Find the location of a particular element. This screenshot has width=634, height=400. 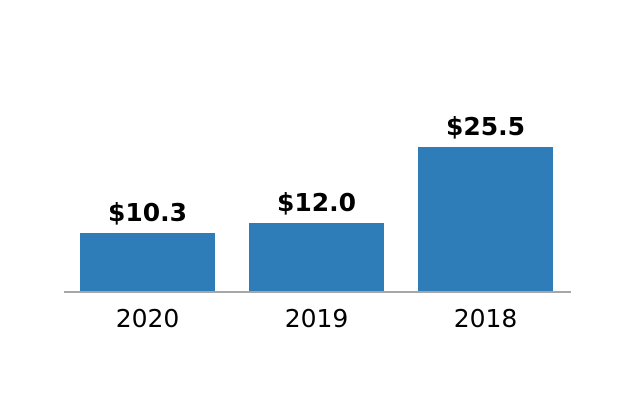

x-tick-label-2019: 2019 is located at coordinates (316, 318).